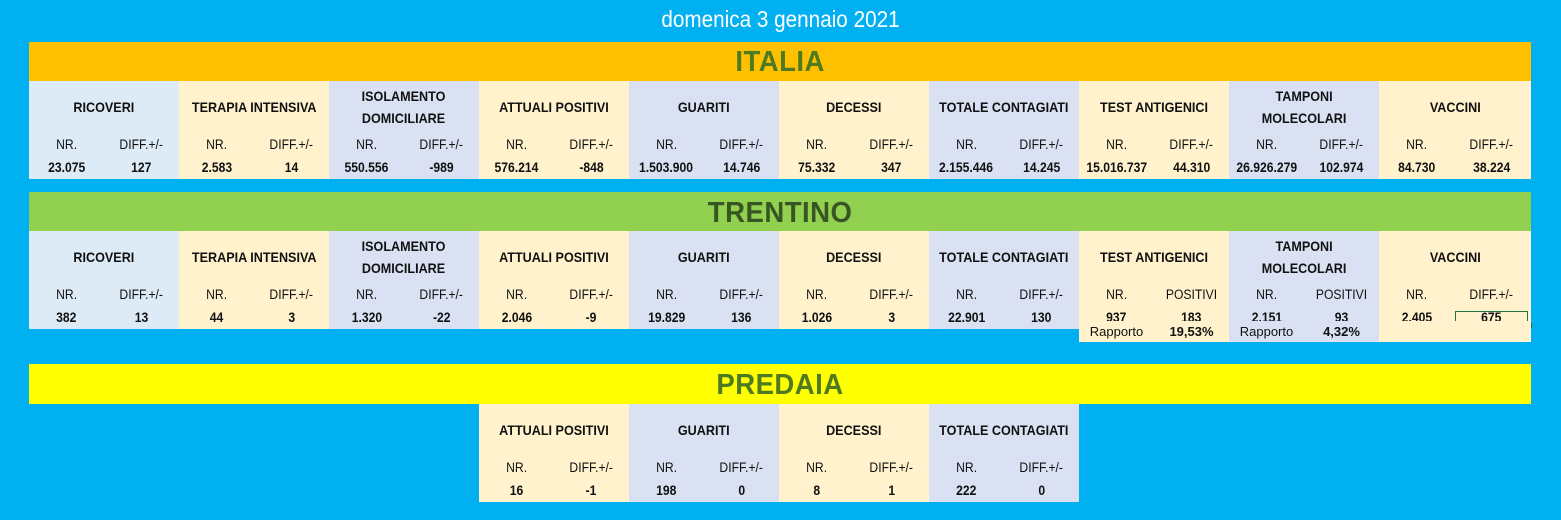 This screenshot has width=1561, height=520. What do you see at coordinates (1266, 167) in the screenshot?
I see `value-nr: 26.926.279` at bounding box center [1266, 167].